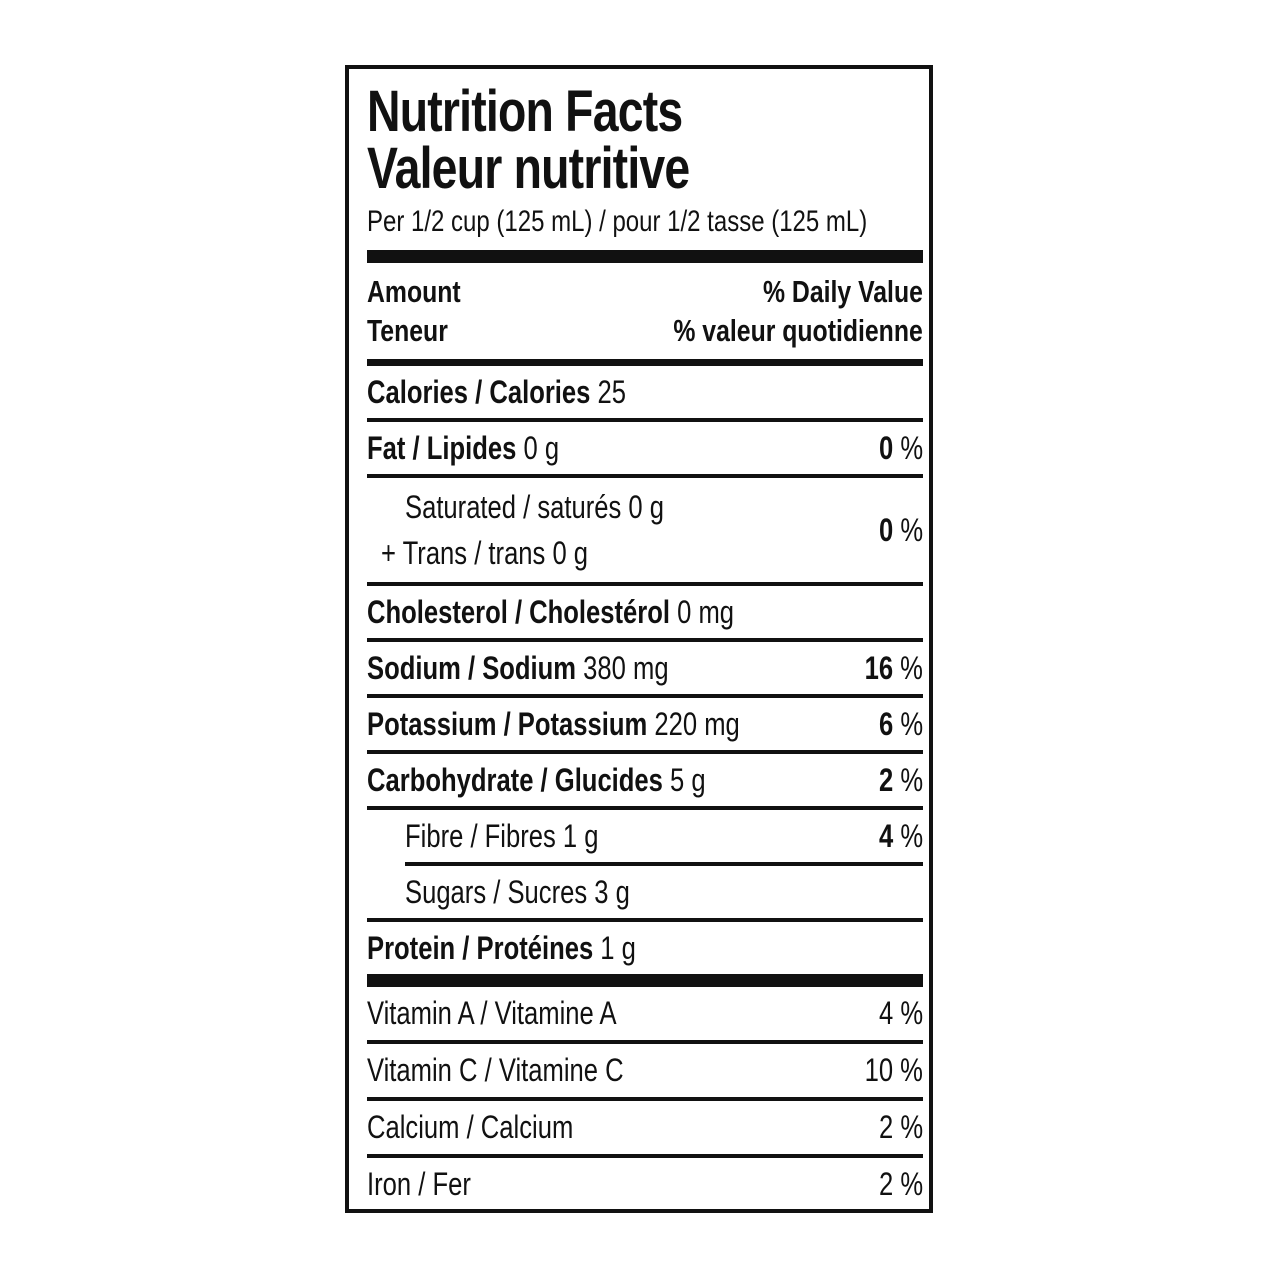 The height and width of the screenshot is (1280, 1280). What do you see at coordinates (893, 667) in the screenshot?
I see `daily-value-percent: 16 %` at bounding box center [893, 667].